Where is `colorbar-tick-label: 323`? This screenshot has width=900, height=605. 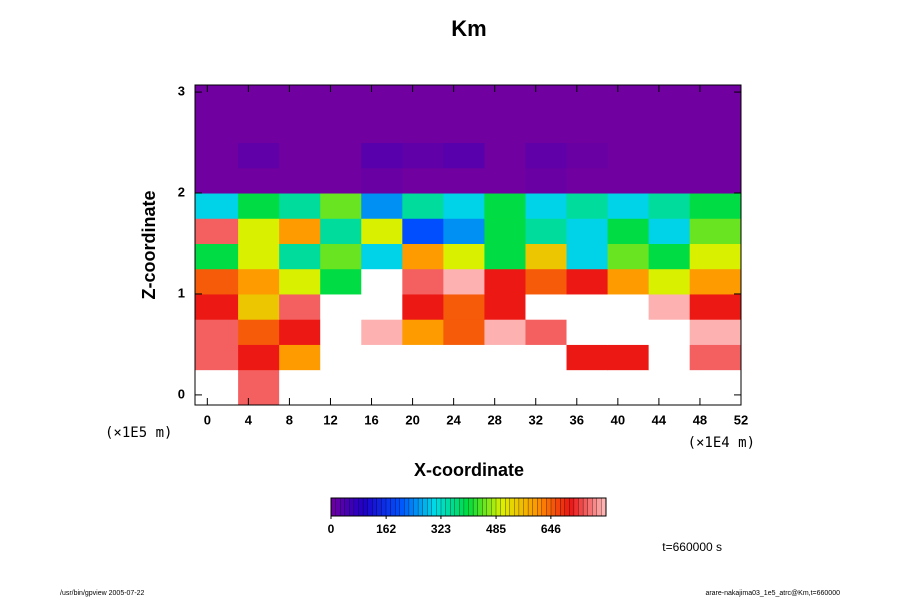
colorbar-tick-label: 323 is located at coordinates (441, 529).